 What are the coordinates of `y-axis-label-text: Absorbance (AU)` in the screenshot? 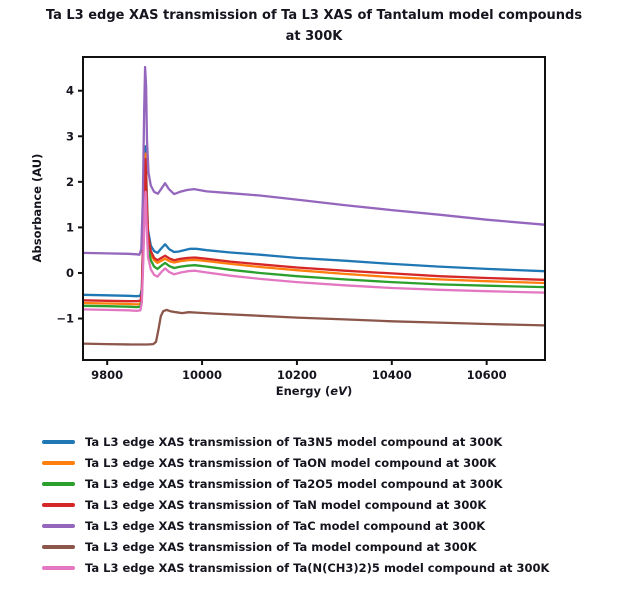 It's located at (37, 208).